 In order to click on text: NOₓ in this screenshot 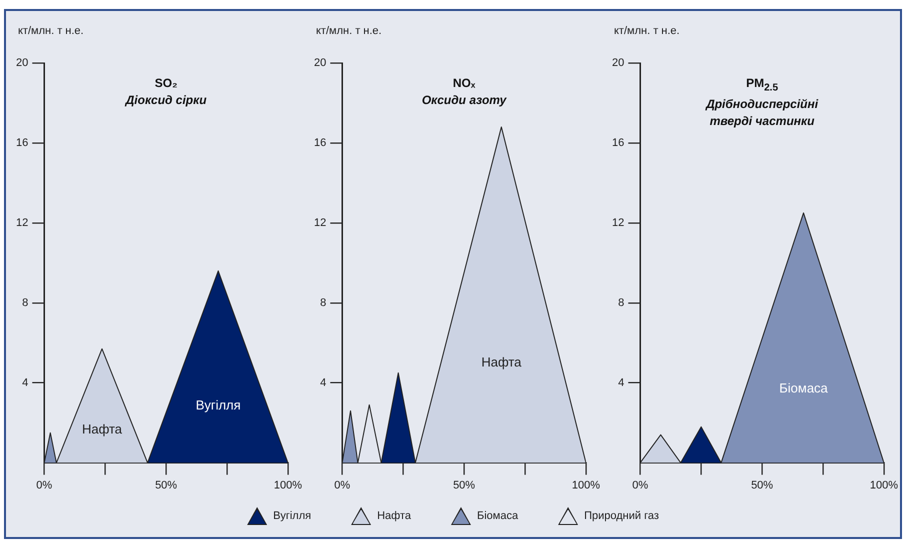, I will do `click(464, 83)`.